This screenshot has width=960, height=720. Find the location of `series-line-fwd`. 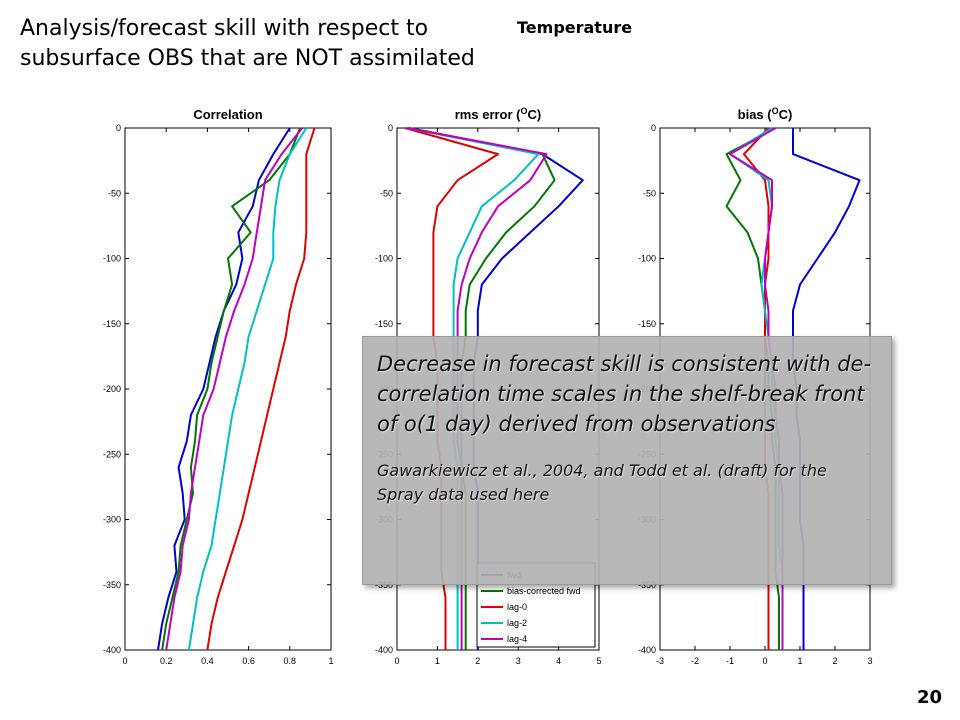

series-line-fwd is located at coordinates (224, 389).